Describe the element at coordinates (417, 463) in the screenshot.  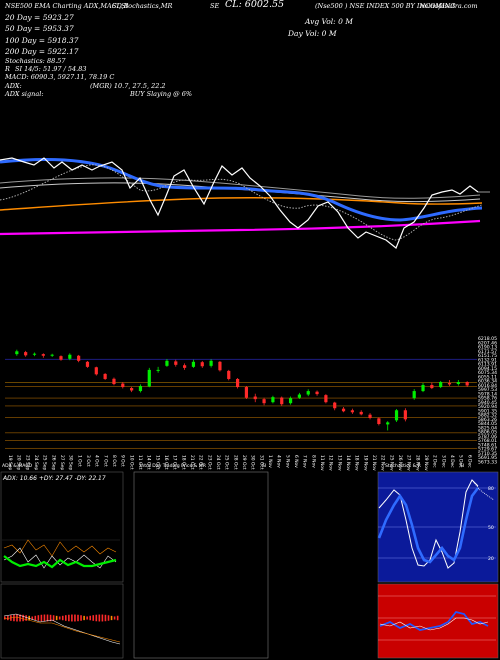
I see `date-tick-label: 28 Nov` at that location.